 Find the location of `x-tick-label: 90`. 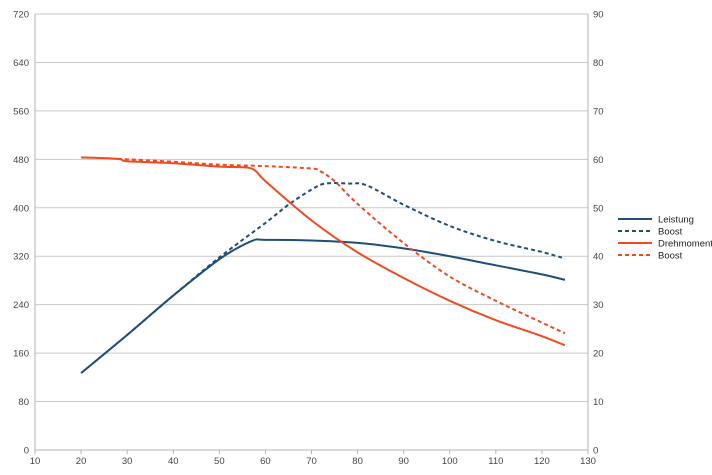

x-tick-label: 90 is located at coordinates (403, 461).